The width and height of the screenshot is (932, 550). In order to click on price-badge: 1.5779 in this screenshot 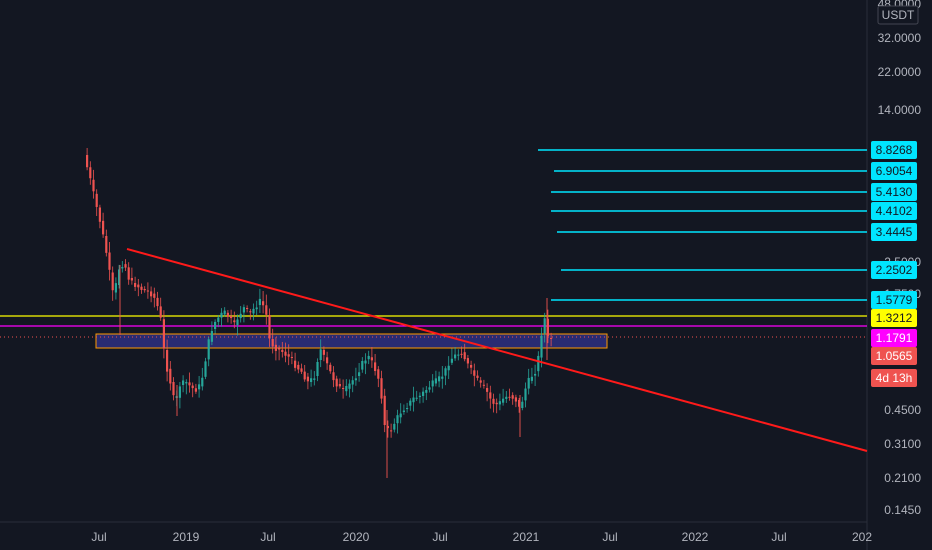, I will do `click(894, 300)`.